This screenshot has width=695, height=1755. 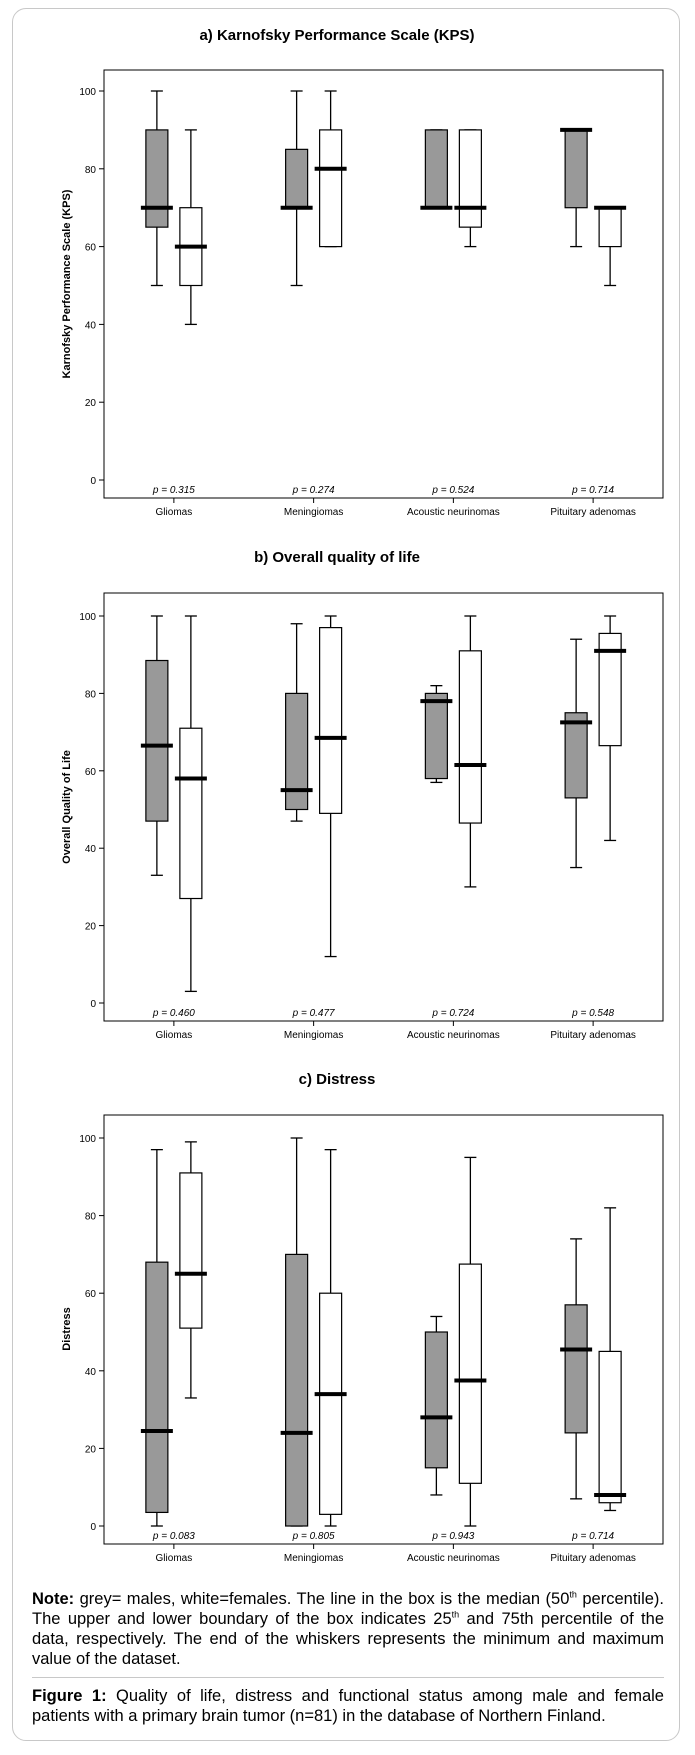 I want to click on p-value-label: p = 0.943, so click(x=452, y=1536).